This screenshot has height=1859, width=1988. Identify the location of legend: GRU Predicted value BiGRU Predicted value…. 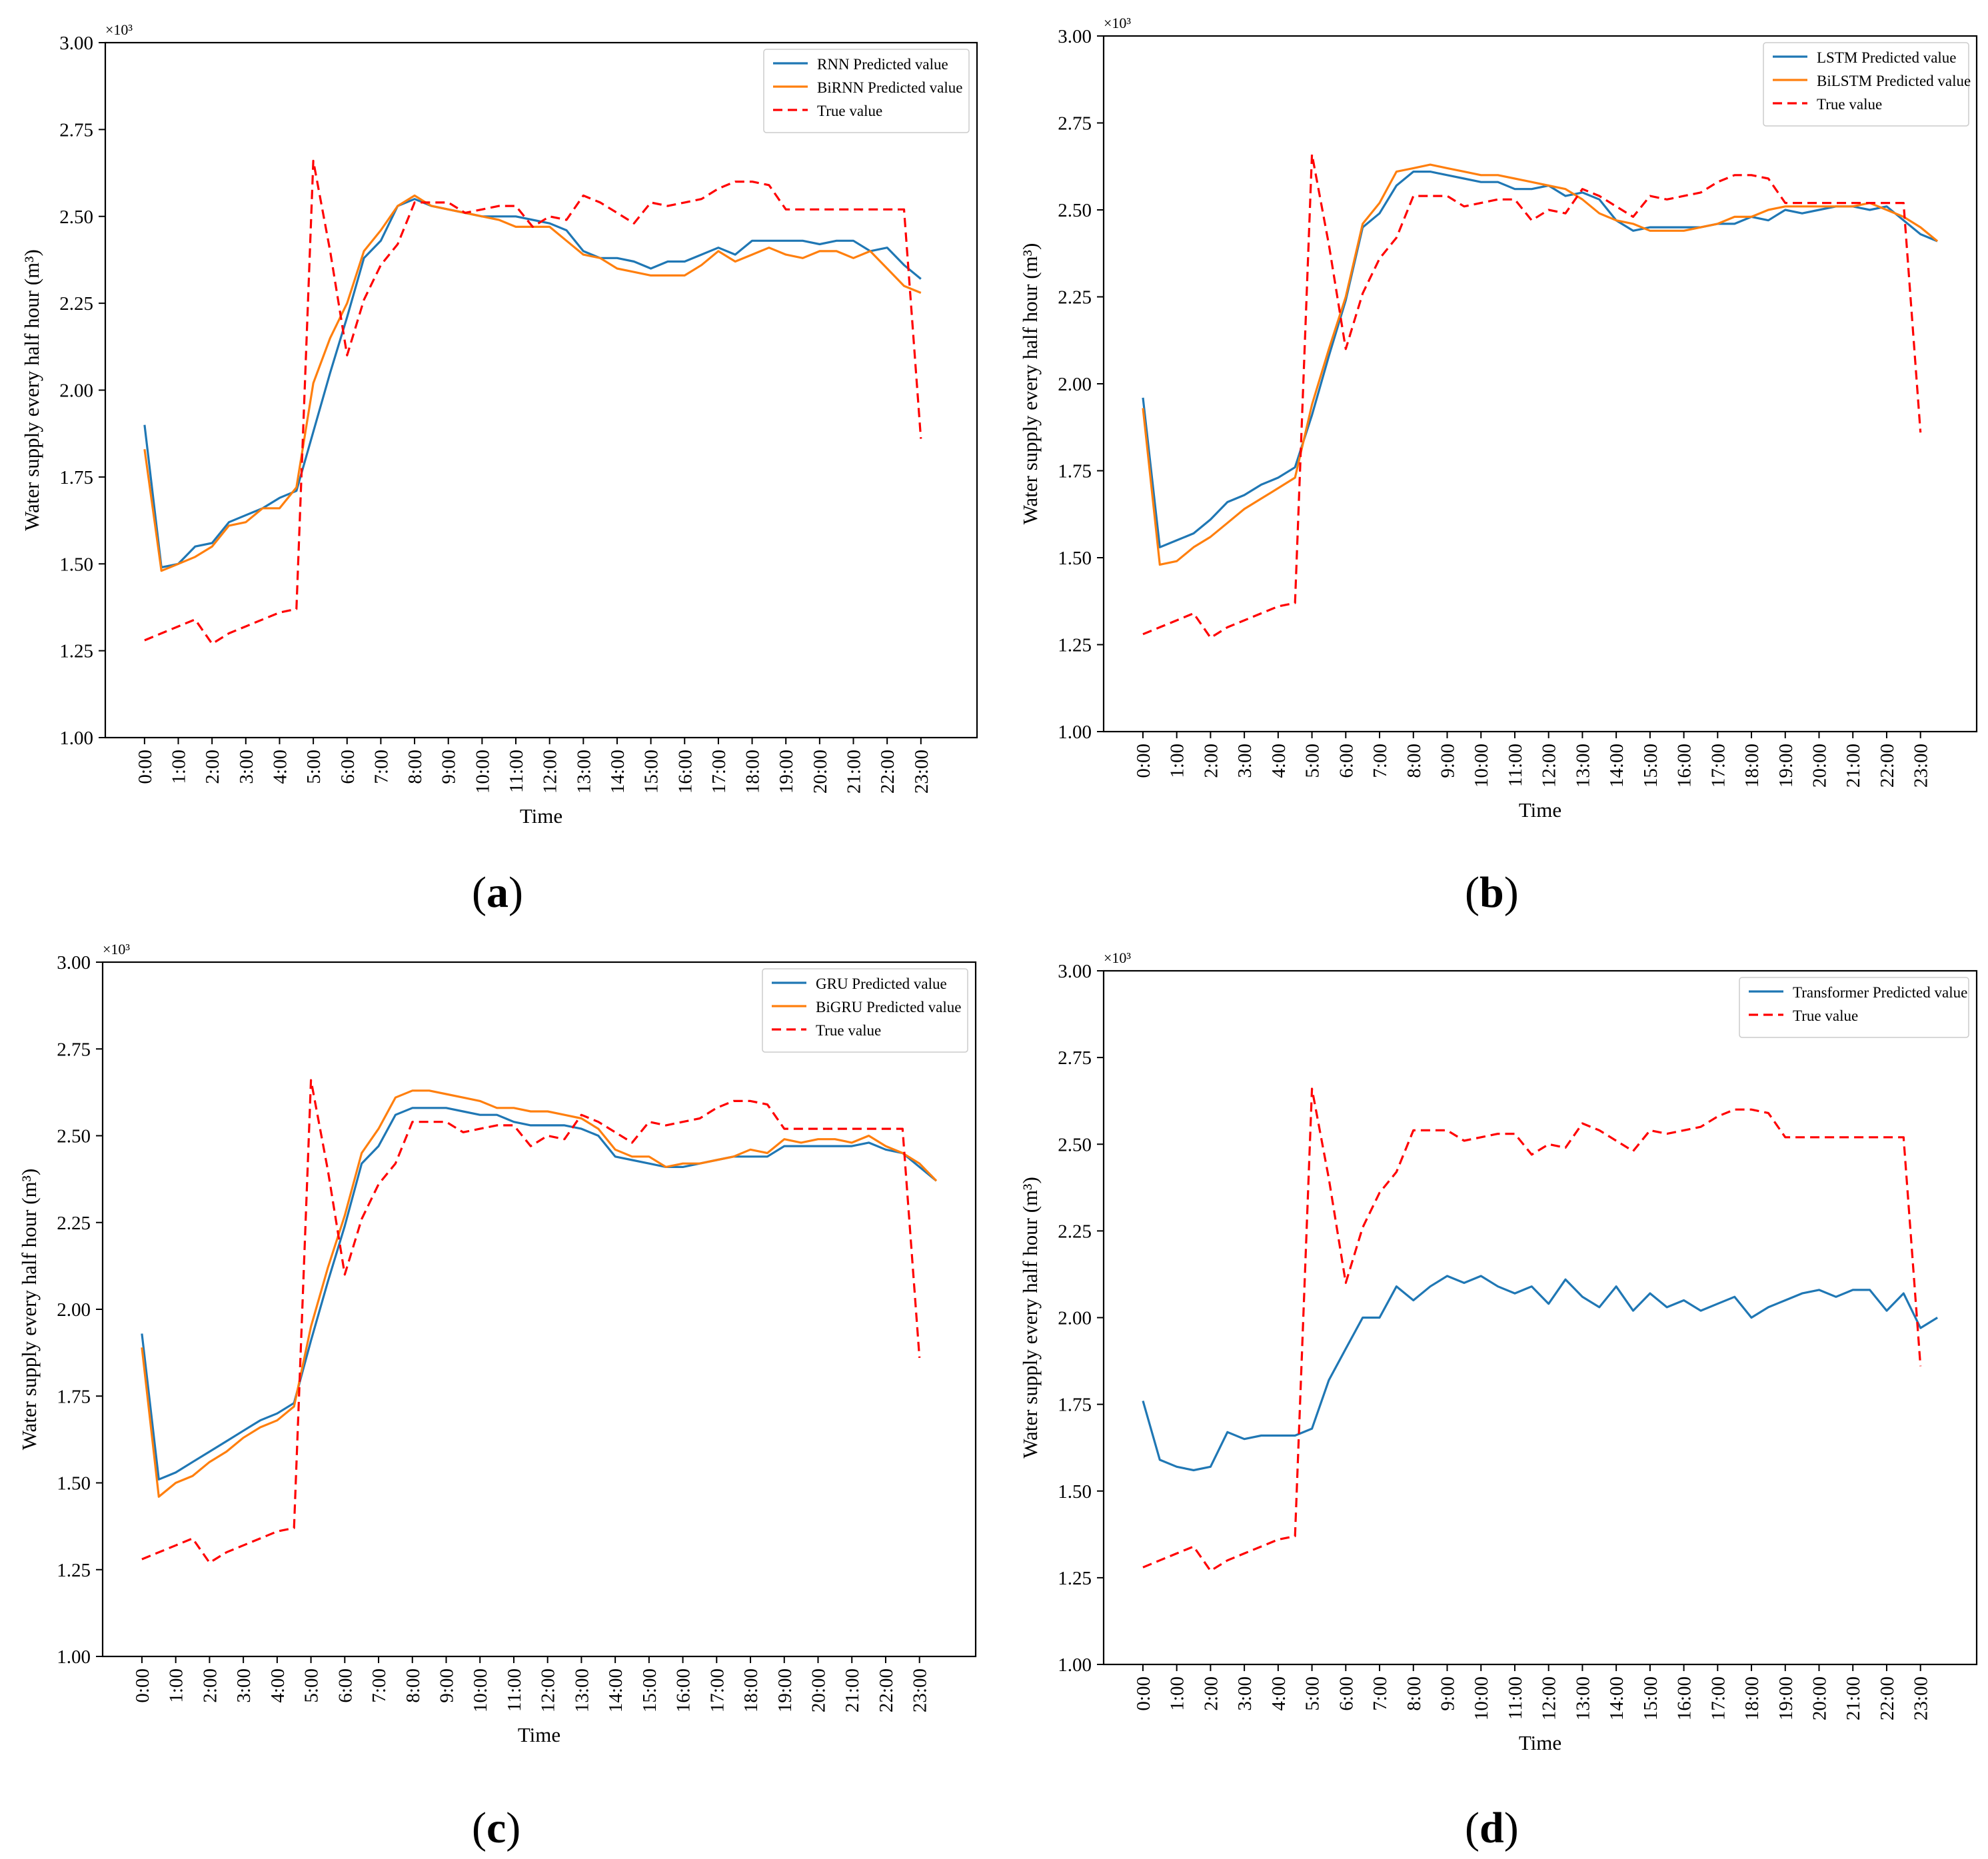
(865, 1010).